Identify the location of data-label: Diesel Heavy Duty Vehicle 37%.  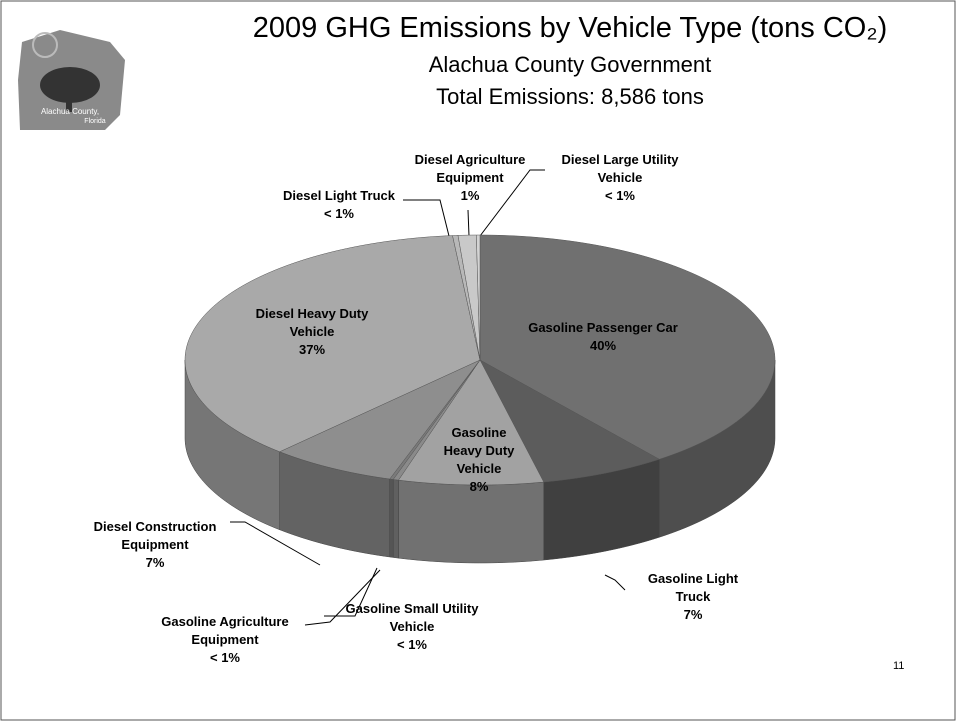
(312, 332).